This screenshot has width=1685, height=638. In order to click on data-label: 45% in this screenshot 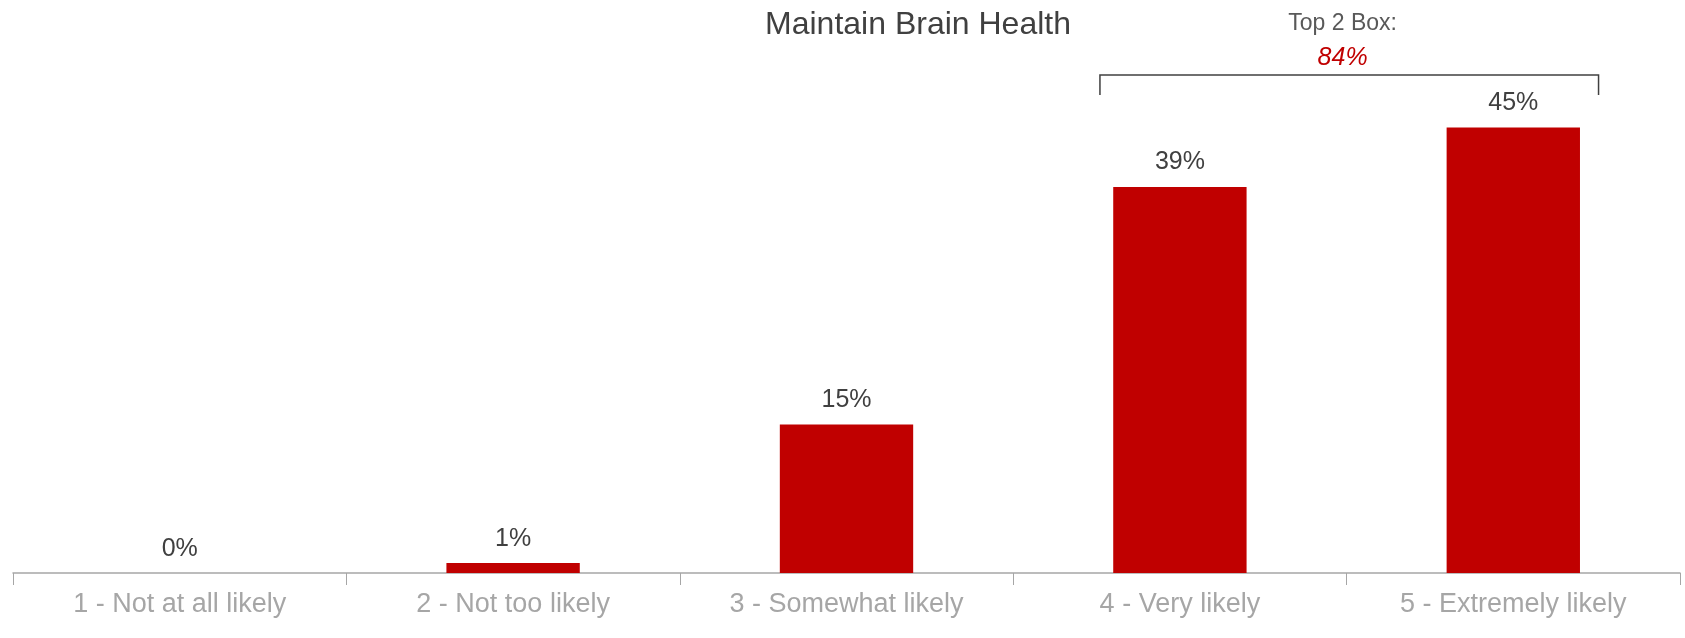, I will do `click(1513, 101)`.